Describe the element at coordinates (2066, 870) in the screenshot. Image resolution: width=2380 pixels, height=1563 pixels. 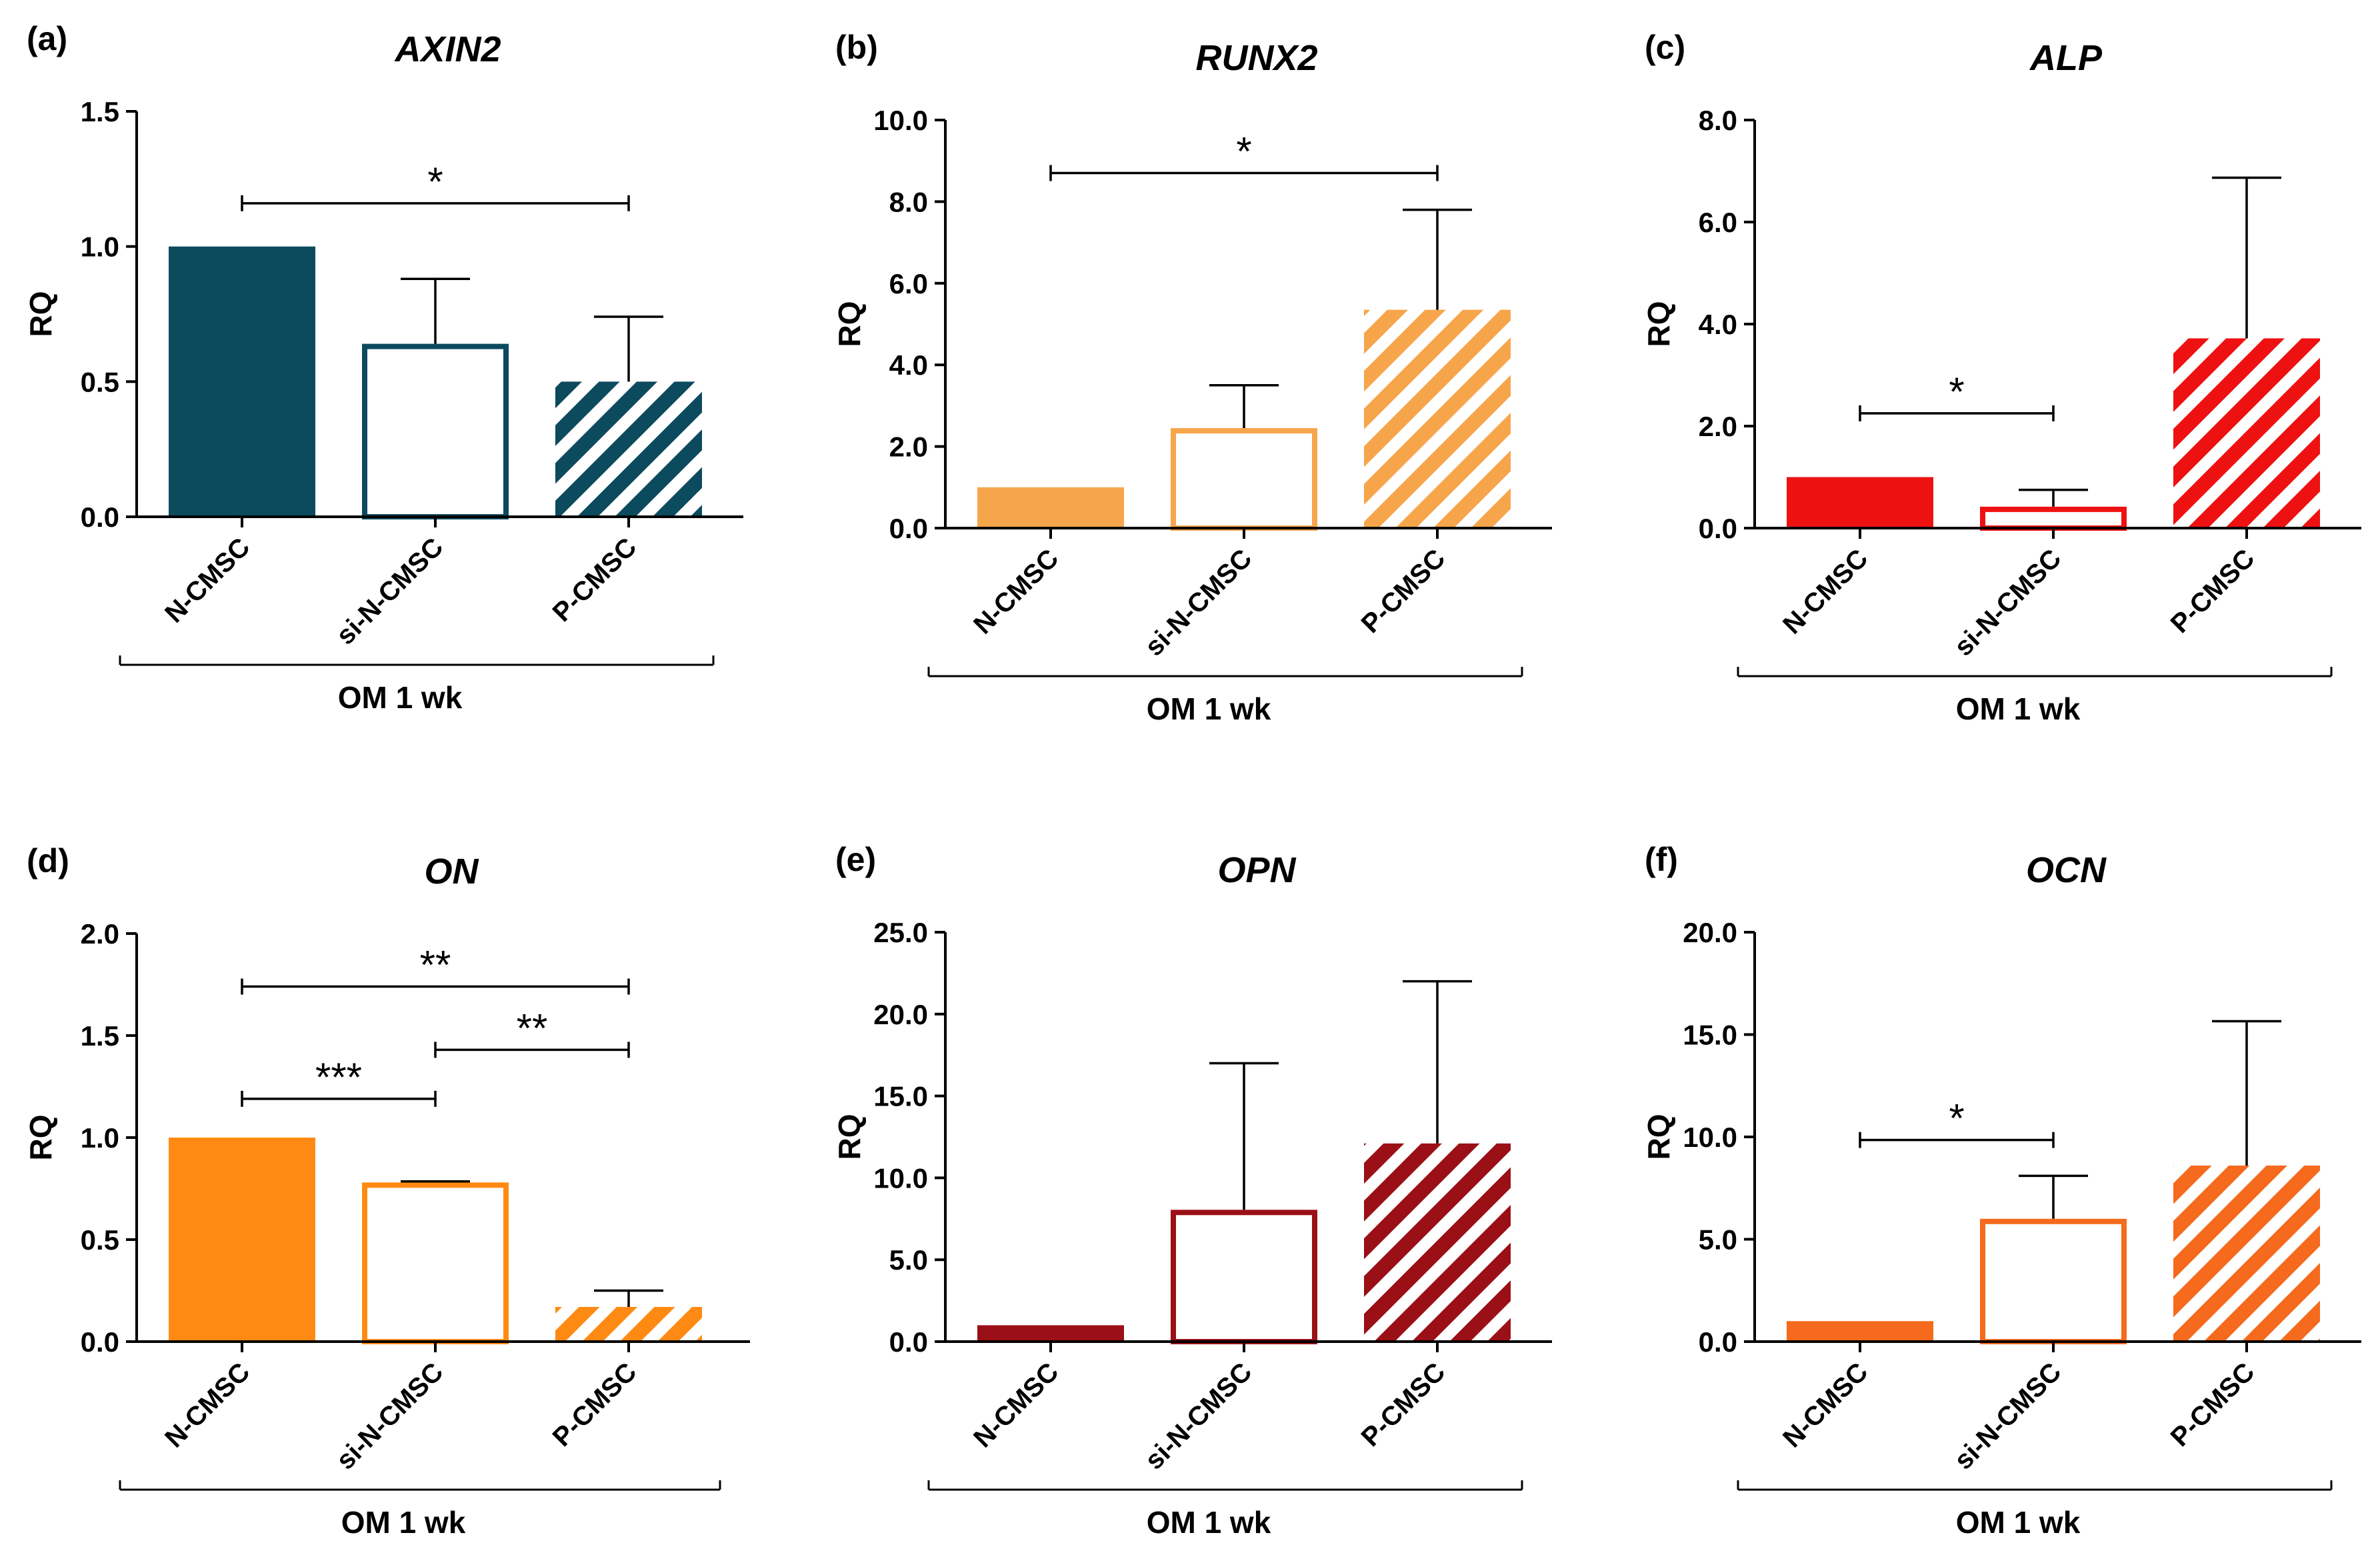
I see `chart-title: OCN` at that location.